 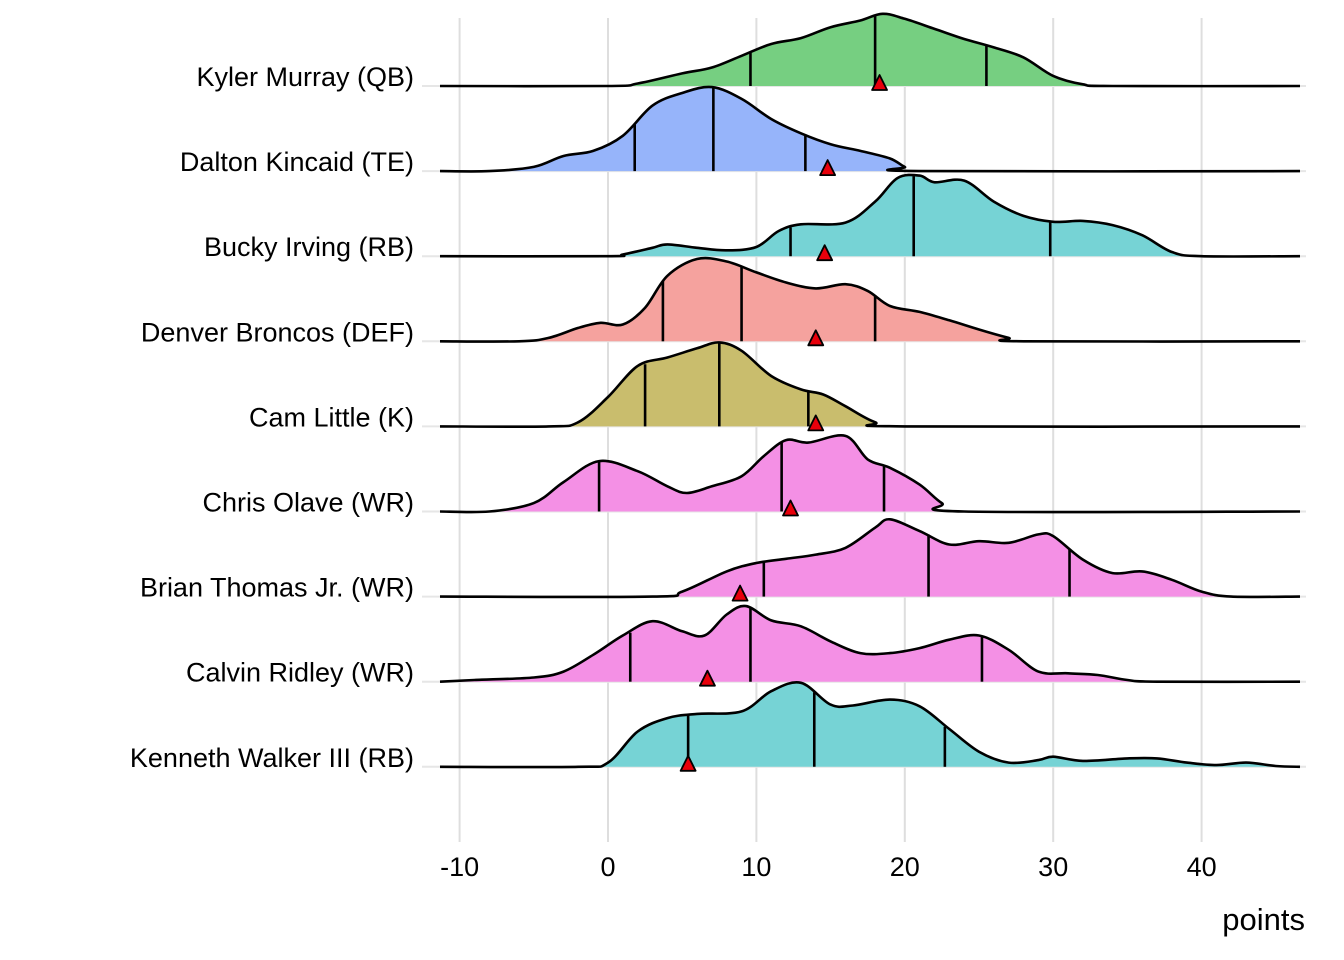 What do you see at coordinates (331, 417) in the screenshot?
I see `y-axis-label: Cam Little (K)` at bounding box center [331, 417].